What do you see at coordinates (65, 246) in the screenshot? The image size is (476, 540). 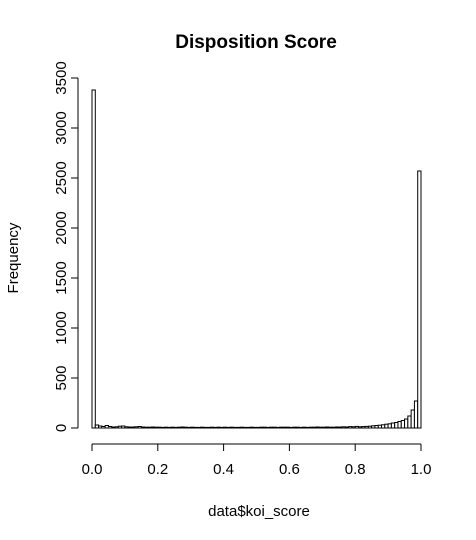 I see `y-axis-ticks: 0 500 1000 1500 2000 2500 3000 3500` at bounding box center [65, 246].